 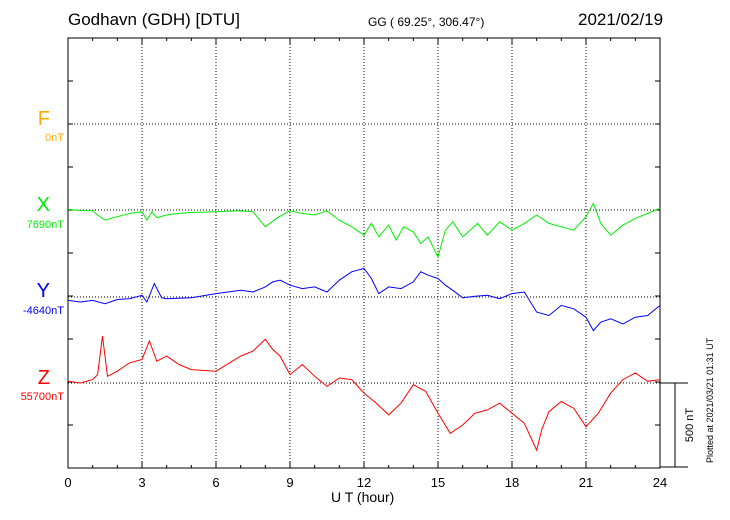 What do you see at coordinates (426, 22) in the screenshot?
I see `station-coordinates: GG ( 69.25°, 306.47°)` at bounding box center [426, 22].